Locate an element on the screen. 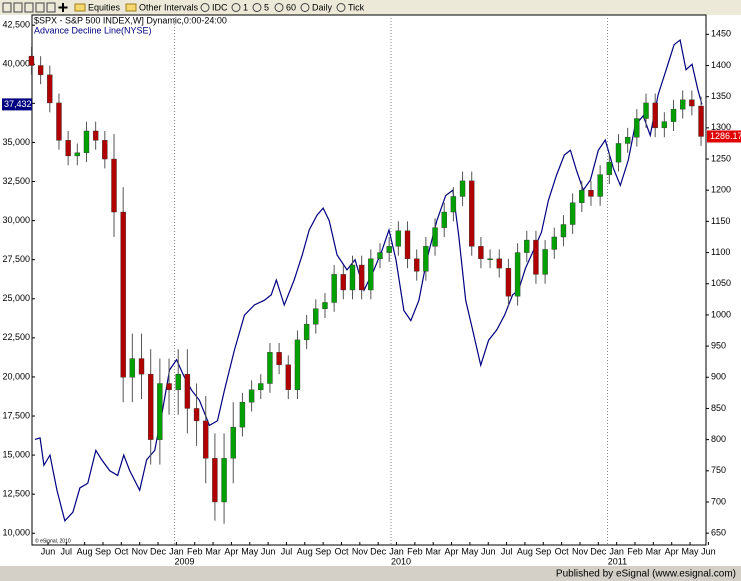 The height and width of the screenshot is (581, 741). toolbar-button: IDC is located at coordinates (220, 7).